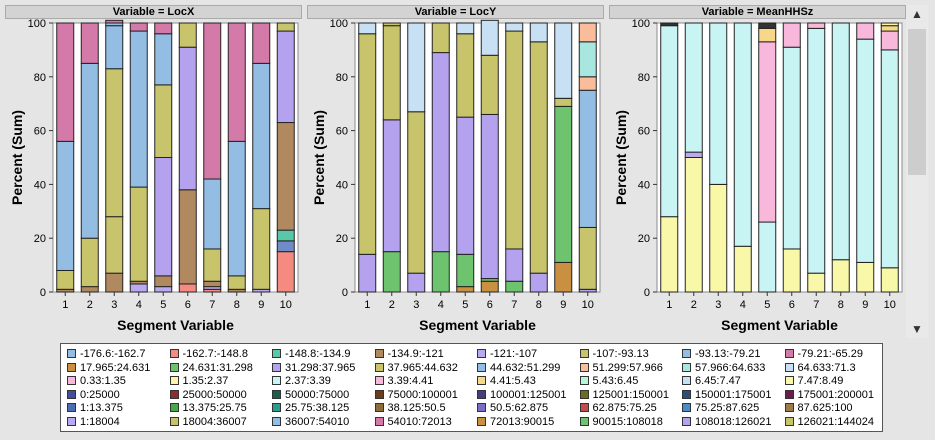 This screenshot has width=935, height=440. What do you see at coordinates (465, 305) in the screenshot?
I see `x-tick-label: 5` at bounding box center [465, 305].